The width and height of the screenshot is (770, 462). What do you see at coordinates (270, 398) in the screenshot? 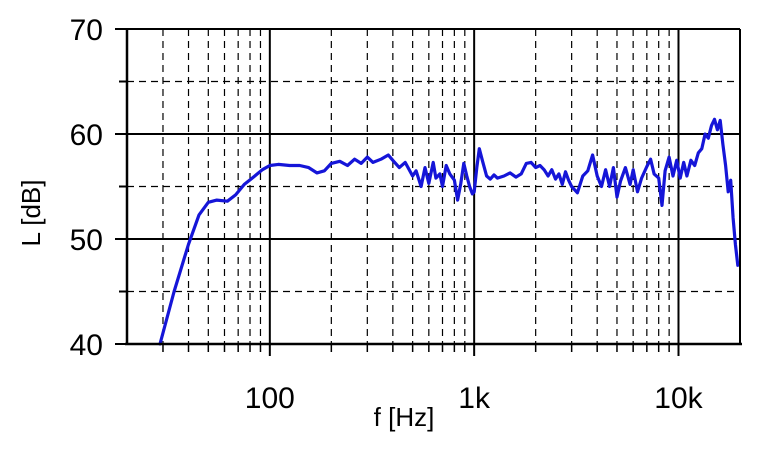
I see `x-tick-label: 100` at bounding box center [270, 398].